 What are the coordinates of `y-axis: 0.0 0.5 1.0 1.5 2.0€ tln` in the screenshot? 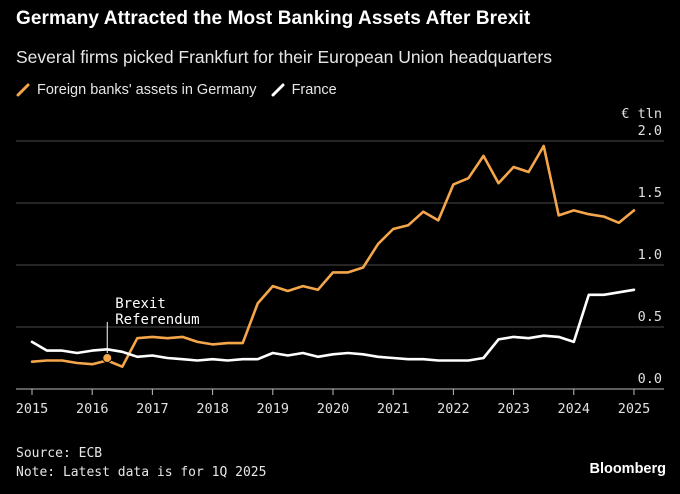 It's located at (641, 246).